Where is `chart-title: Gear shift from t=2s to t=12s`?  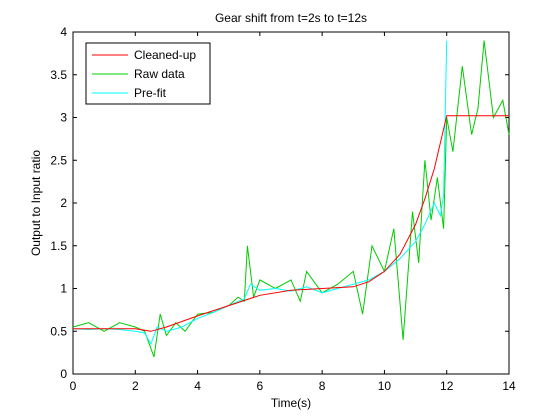 chart-title: Gear shift from t=2s to t=12s is located at coordinates (291, 18).